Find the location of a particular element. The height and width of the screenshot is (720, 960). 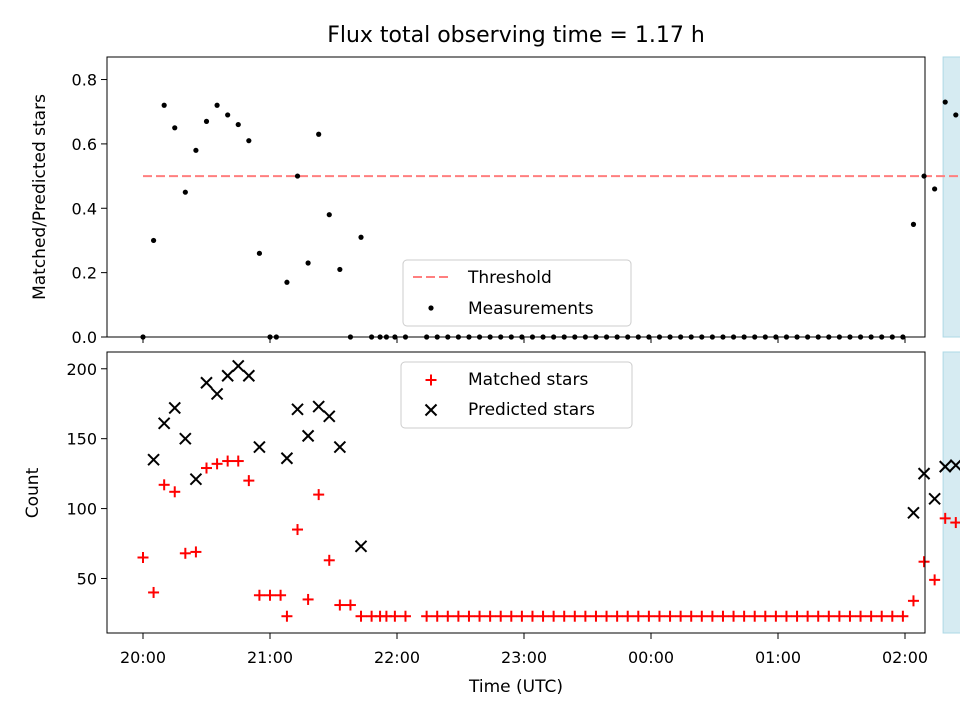

bottom-x-tick-label-0: 20:00 is located at coordinates (143, 657).